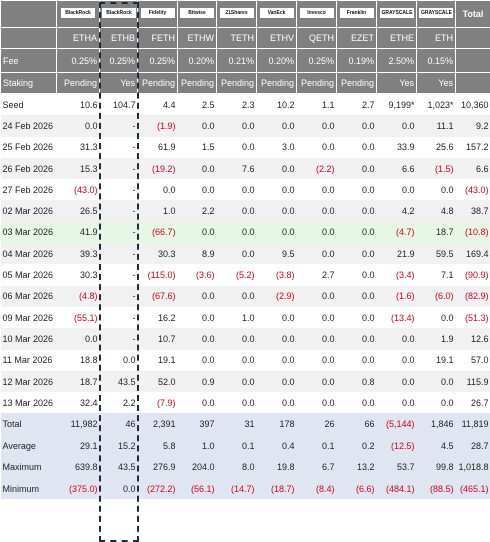  What do you see at coordinates (316, 424) in the screenshot?
I see `summary-value: 26` at bounding box center [316, 424].